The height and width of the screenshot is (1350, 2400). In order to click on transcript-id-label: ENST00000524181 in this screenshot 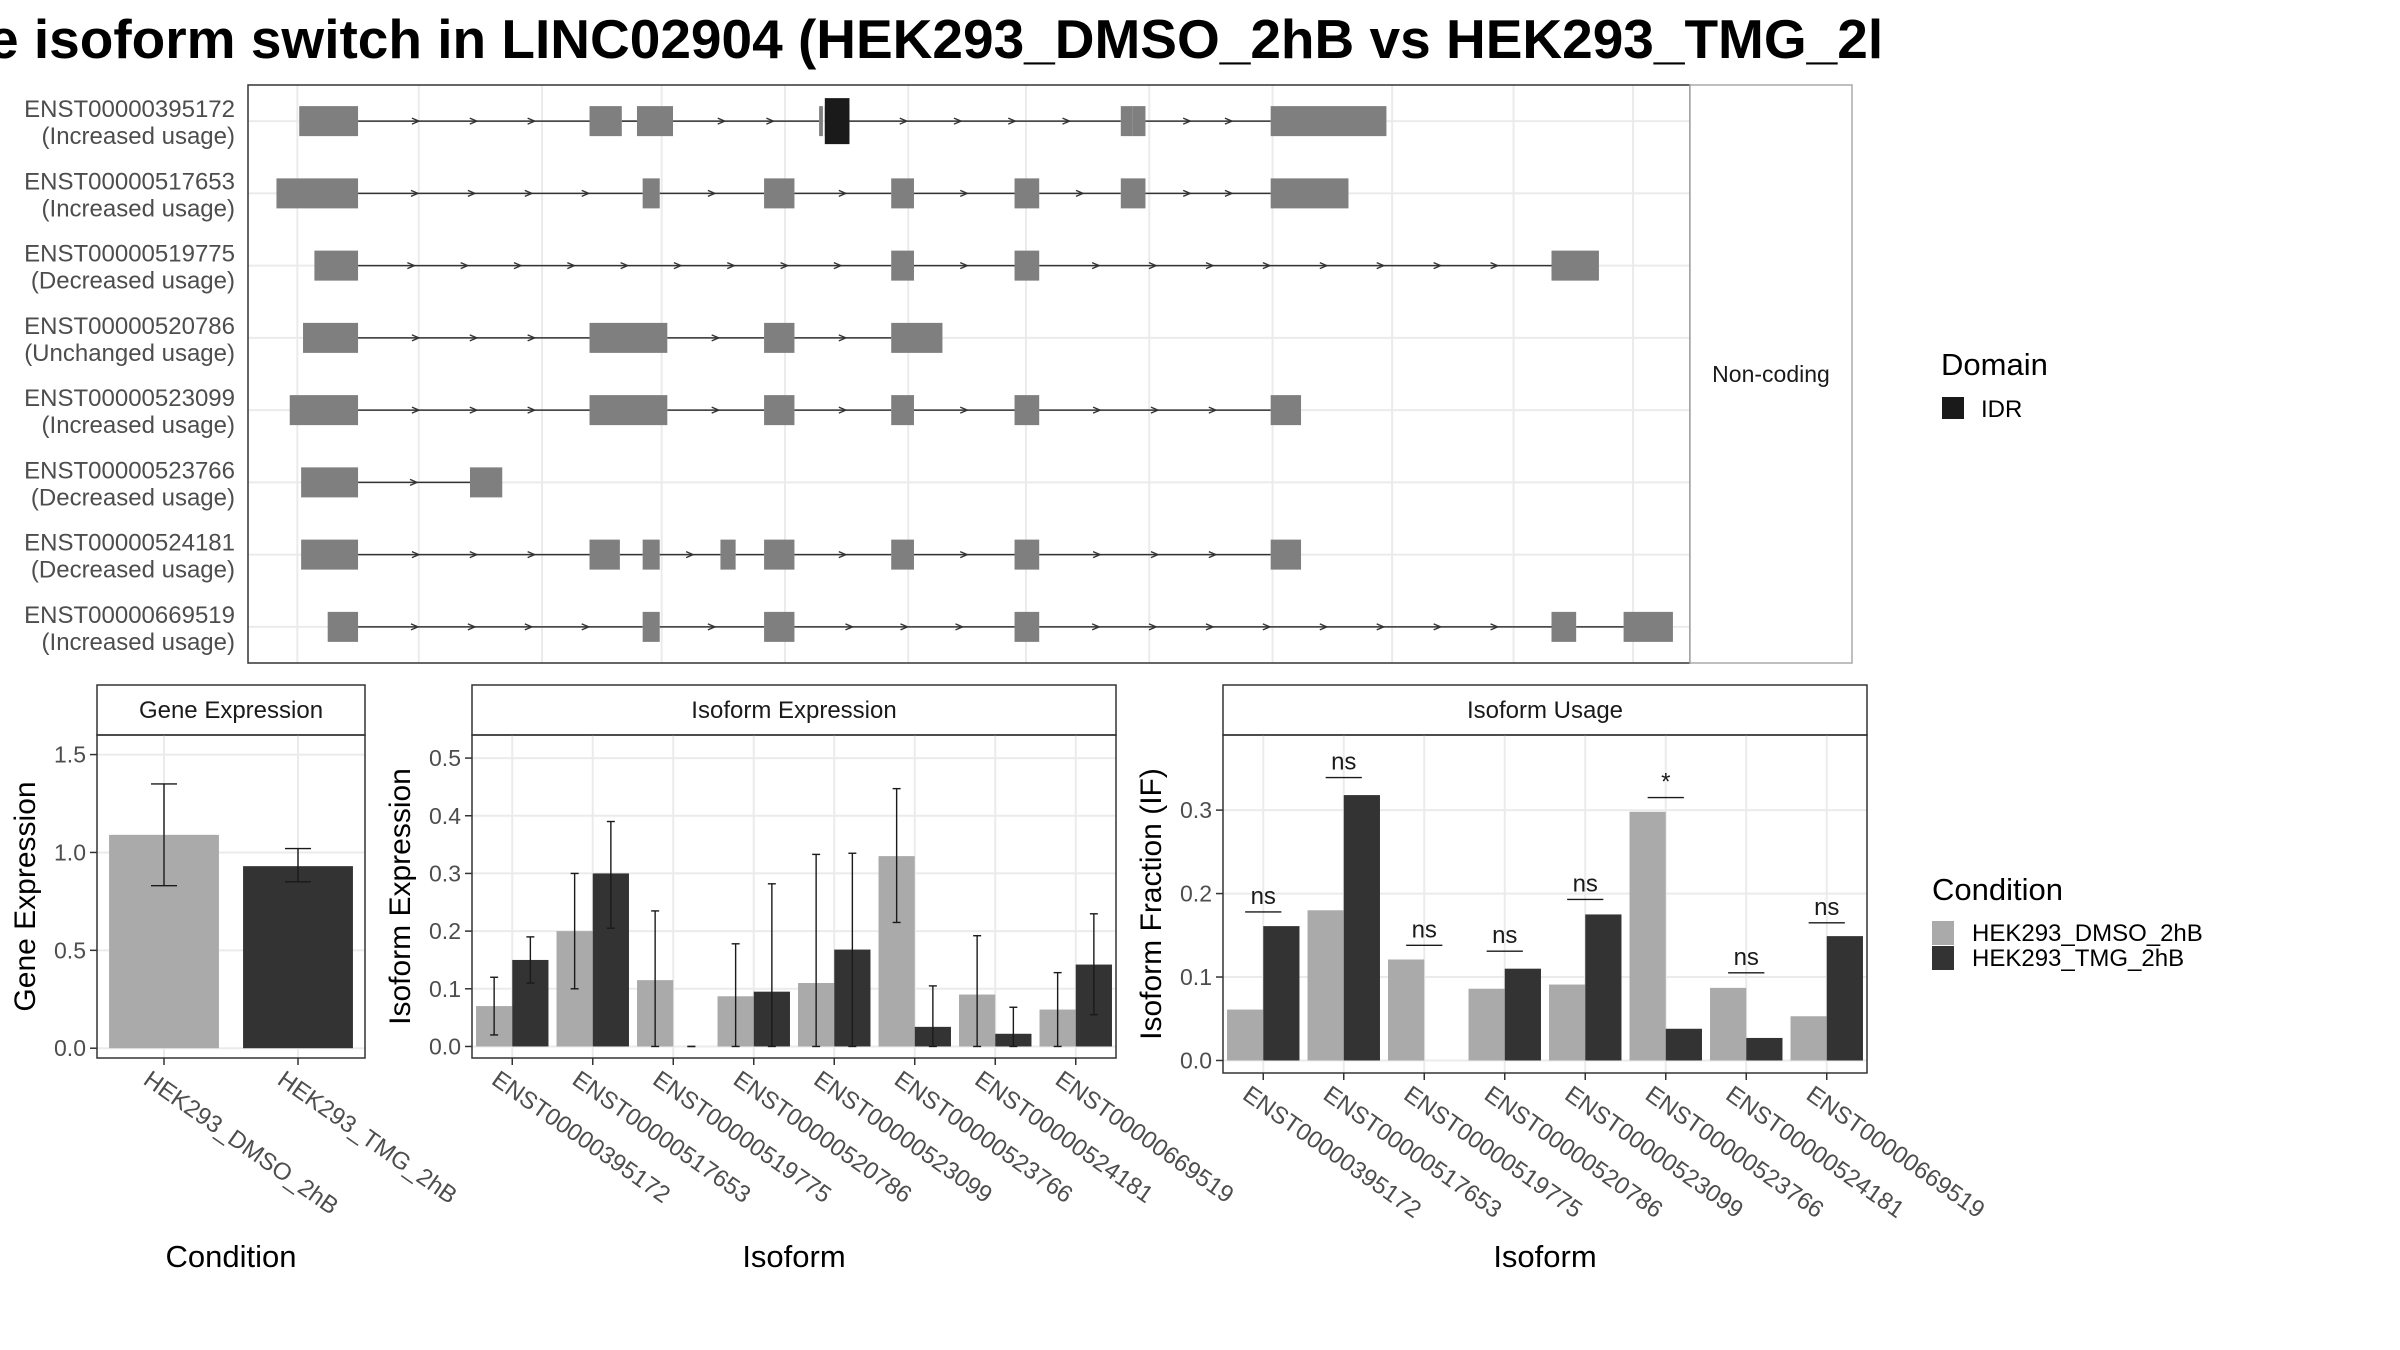, I will do `click(129, 543)`.